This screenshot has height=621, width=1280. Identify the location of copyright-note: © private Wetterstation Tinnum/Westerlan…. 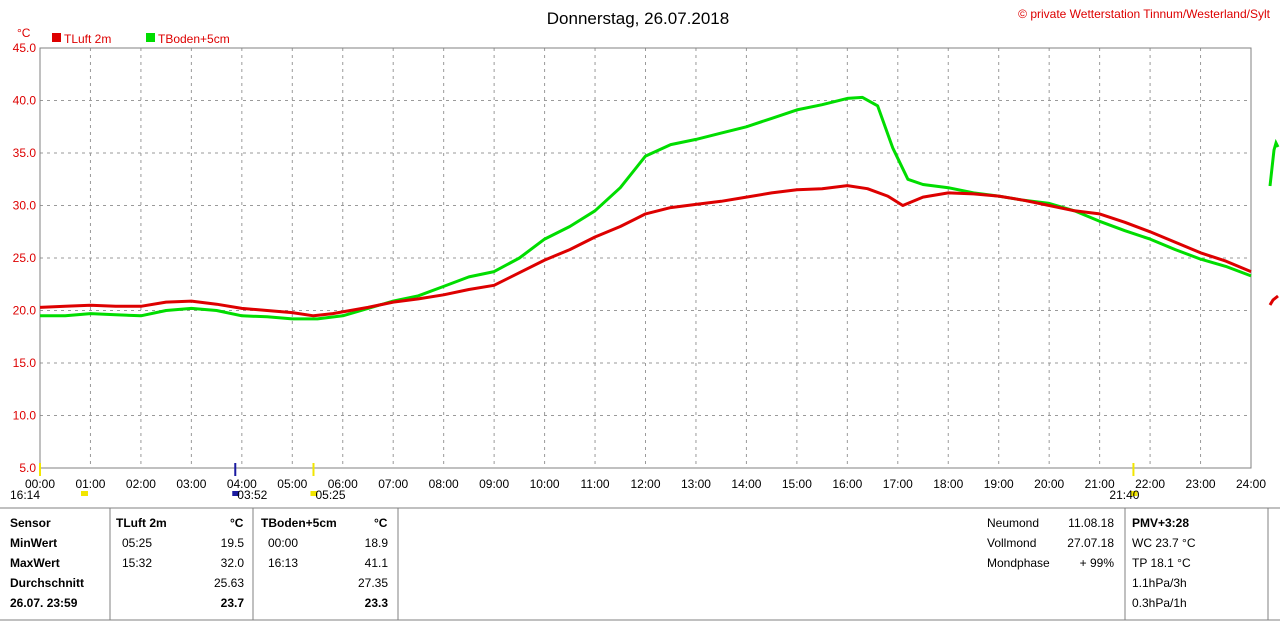
(1144, 14).